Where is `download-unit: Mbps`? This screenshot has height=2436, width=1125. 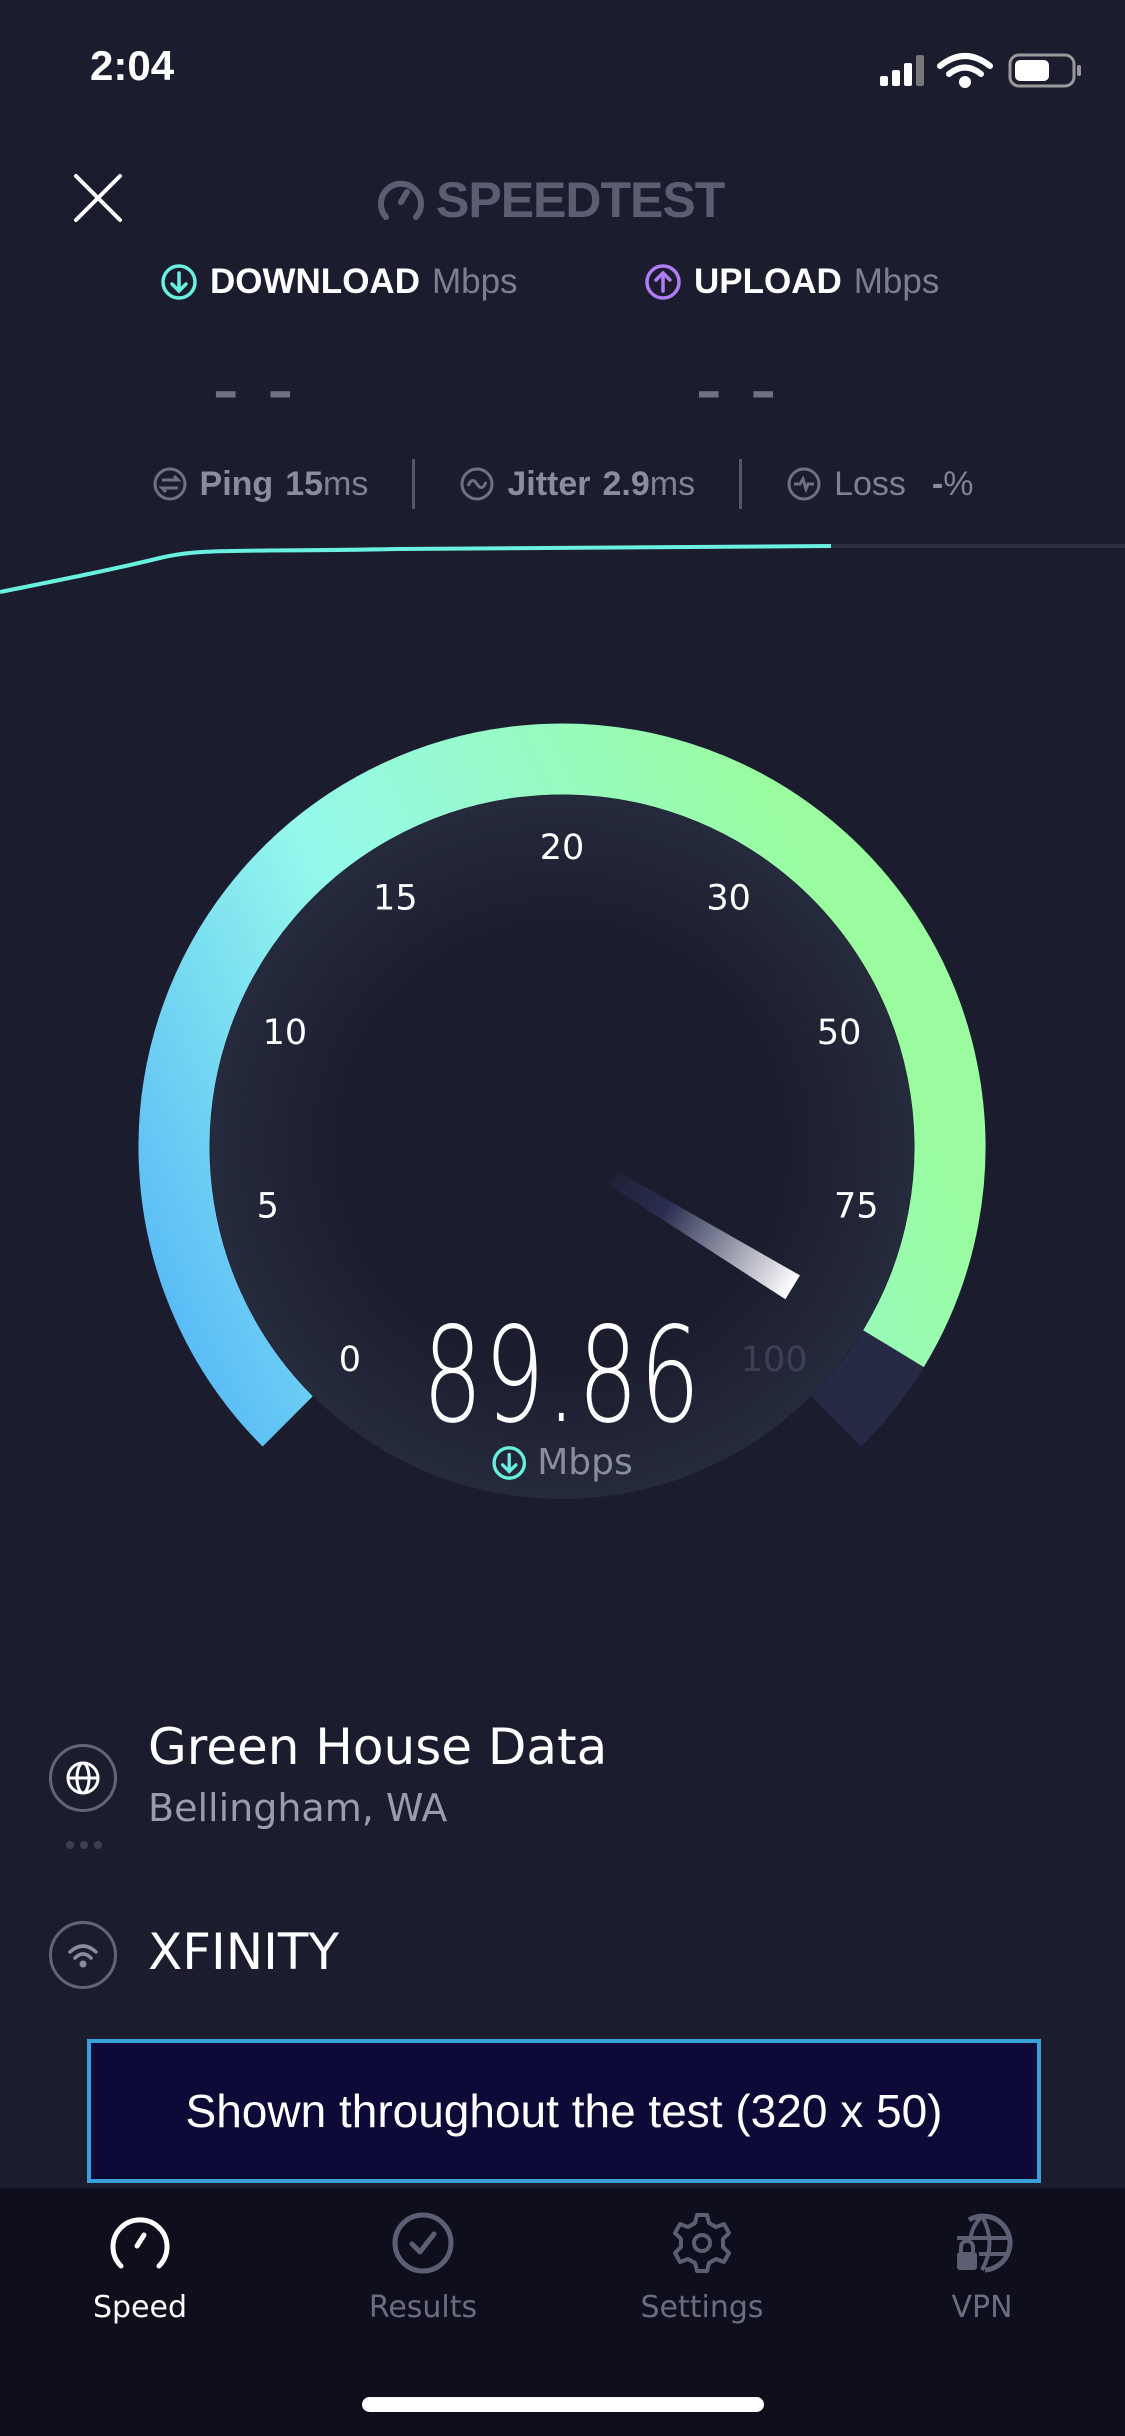
download-unit: Mbps is located at coordinates (474, 281).